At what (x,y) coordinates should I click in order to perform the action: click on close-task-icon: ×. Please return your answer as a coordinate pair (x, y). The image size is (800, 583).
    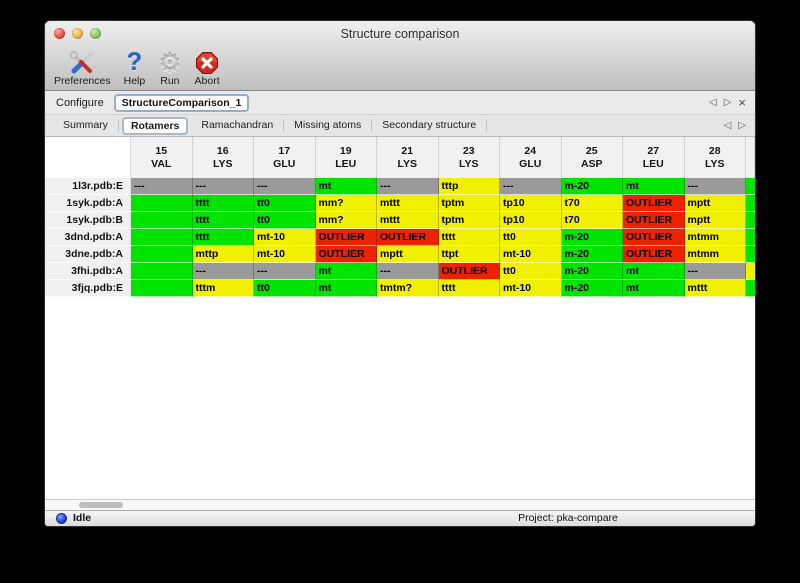
    Looking at the image, I should click on (742, 102).